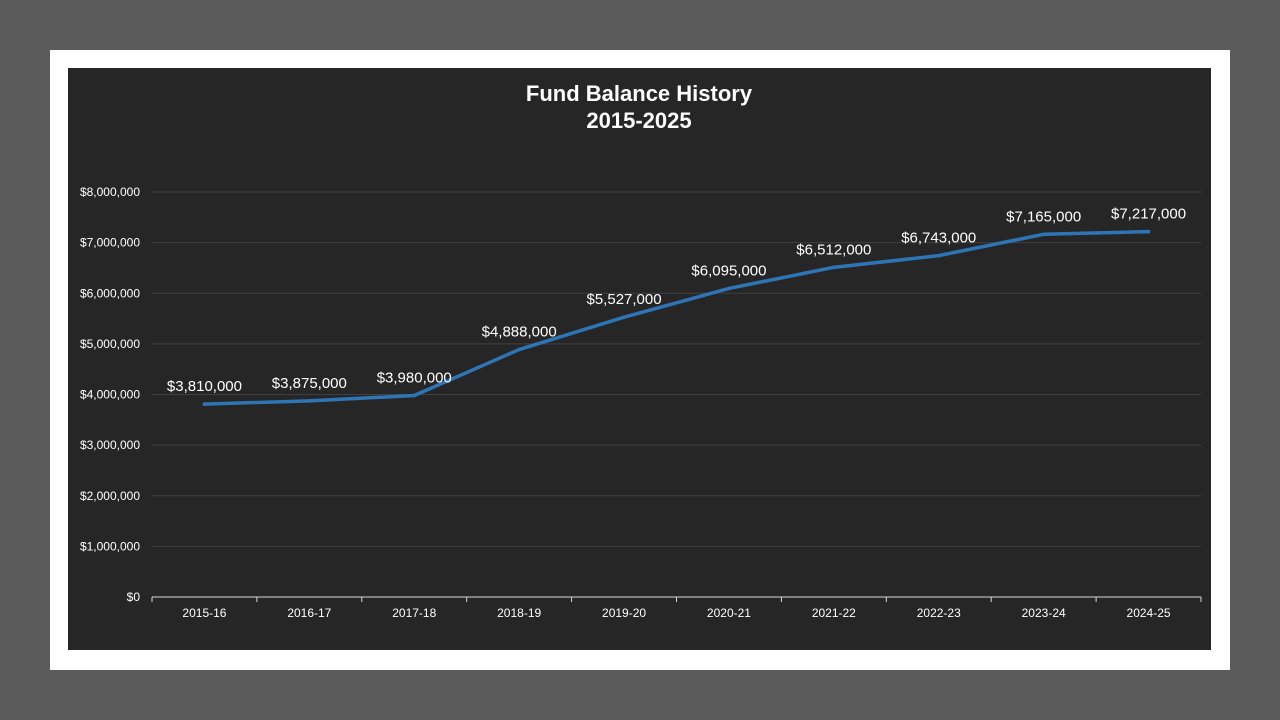 This screenshot has height=720, width=1280. I want to click on x-tick-label: 2024-25, so click(1149, 613).